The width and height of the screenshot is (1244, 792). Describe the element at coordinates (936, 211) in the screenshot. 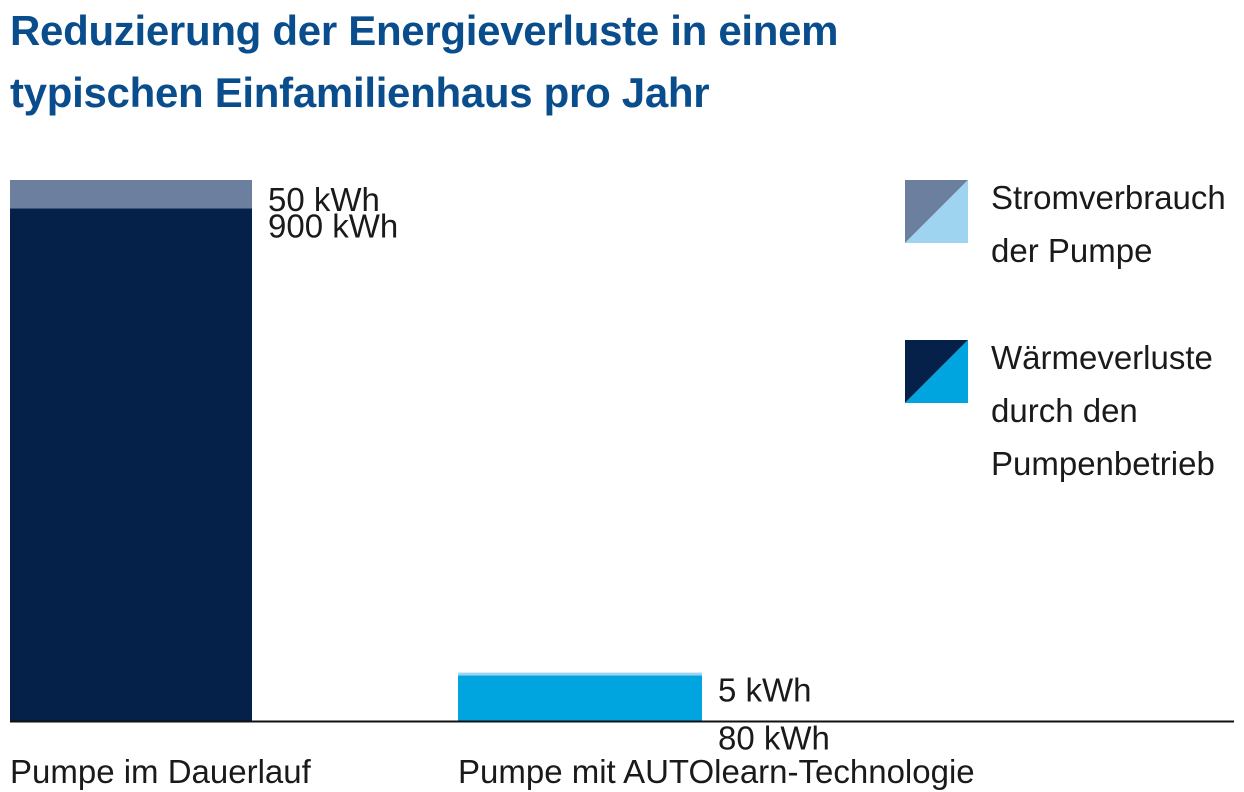

I see `legend-swatch-strom-light` at that location.